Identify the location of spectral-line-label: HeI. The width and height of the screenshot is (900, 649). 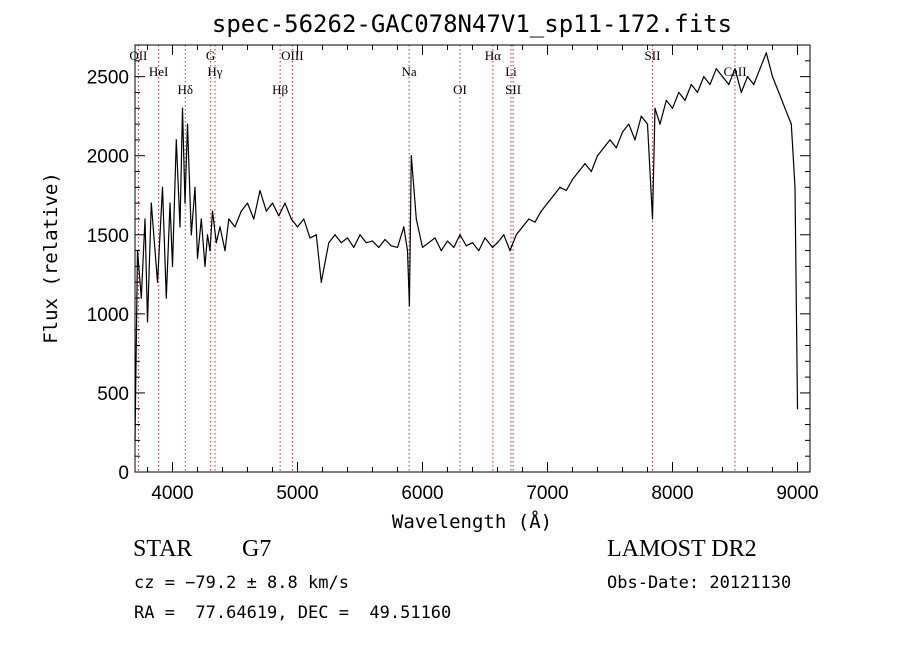
(159, 71).